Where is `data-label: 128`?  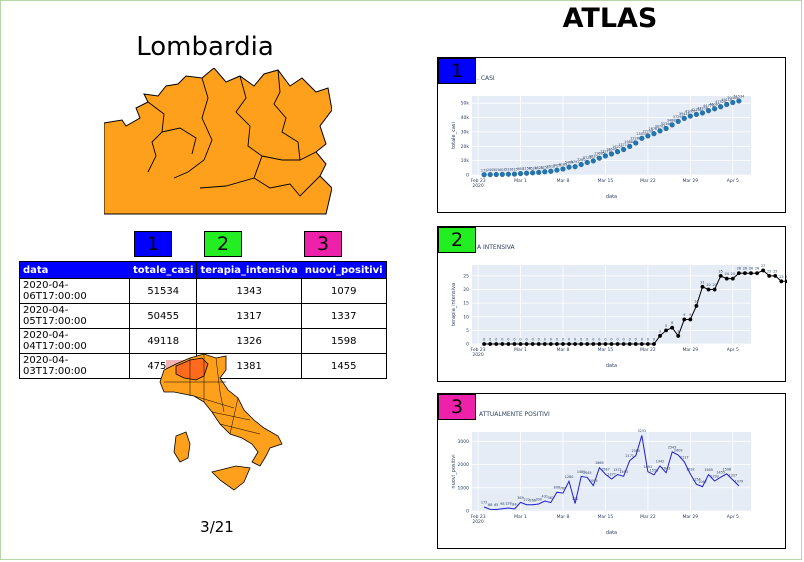 data-label: 128 is located at coordinates (508, 504).